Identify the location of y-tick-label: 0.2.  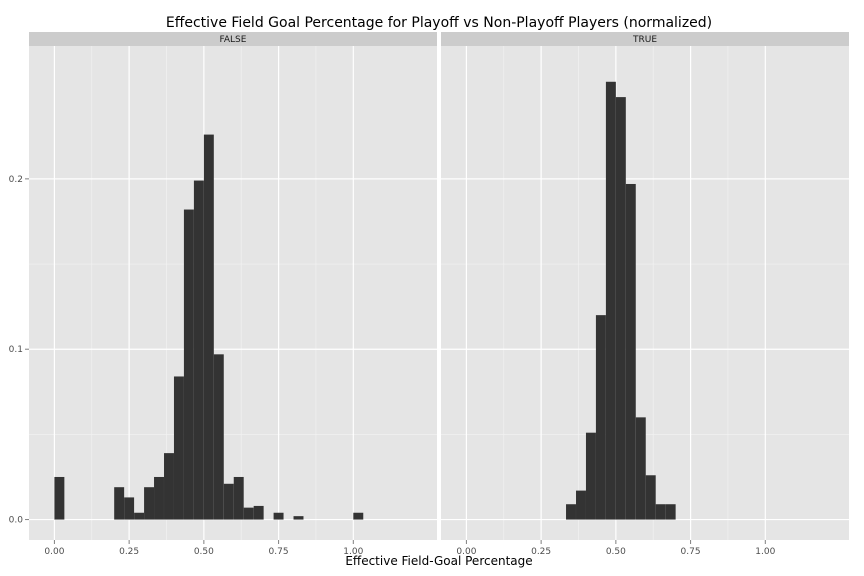
(16, 180).